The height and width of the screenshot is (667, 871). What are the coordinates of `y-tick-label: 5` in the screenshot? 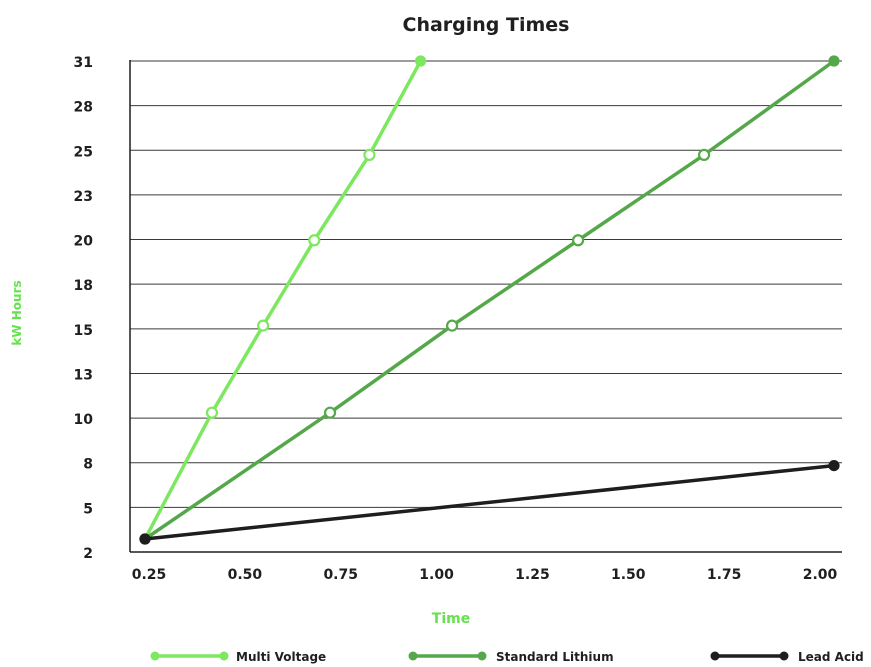 It's located at (88, 509).